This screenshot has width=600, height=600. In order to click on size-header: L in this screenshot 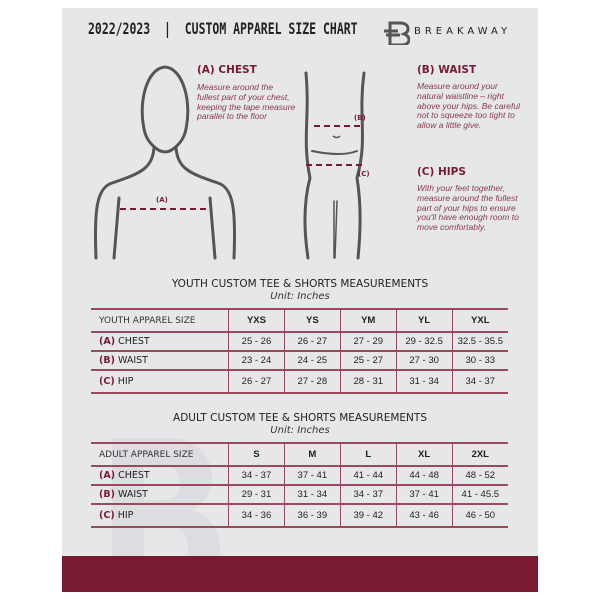, I will do `click(368, 454)`.